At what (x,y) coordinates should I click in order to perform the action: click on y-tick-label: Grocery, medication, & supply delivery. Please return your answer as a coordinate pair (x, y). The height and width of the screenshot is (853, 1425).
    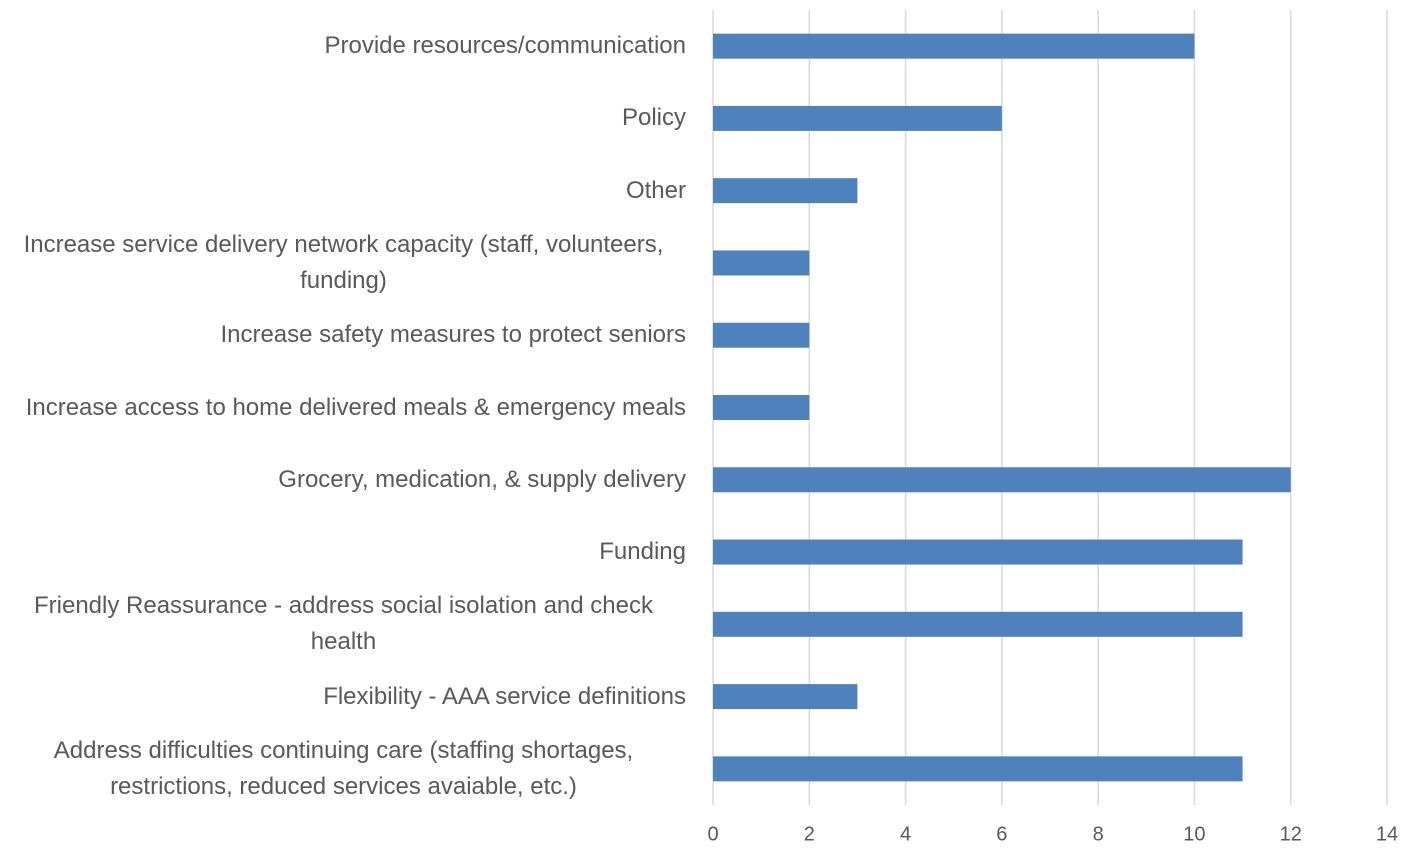
    Looking at the image, I should click on (482, 479).